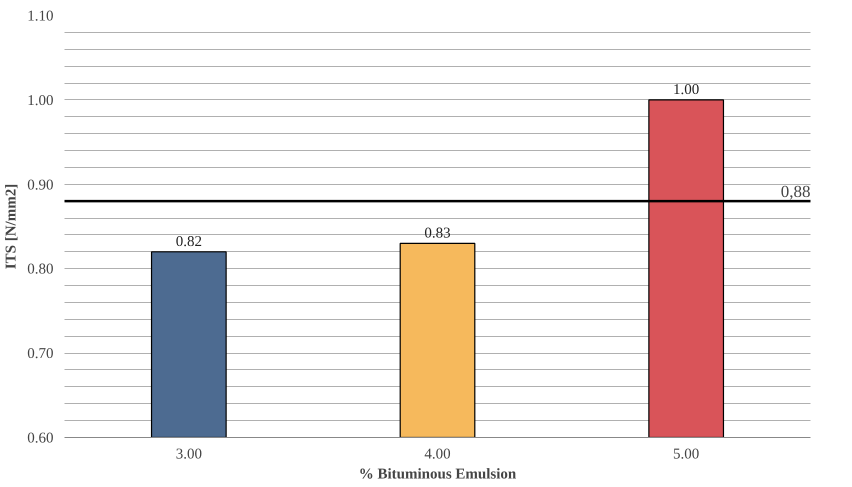 The width and height of the screenshot is (852, 487). Describe the element at coordinates (40, 270) in the screenshot. I see `y-tick-label: 0.80` at that location.